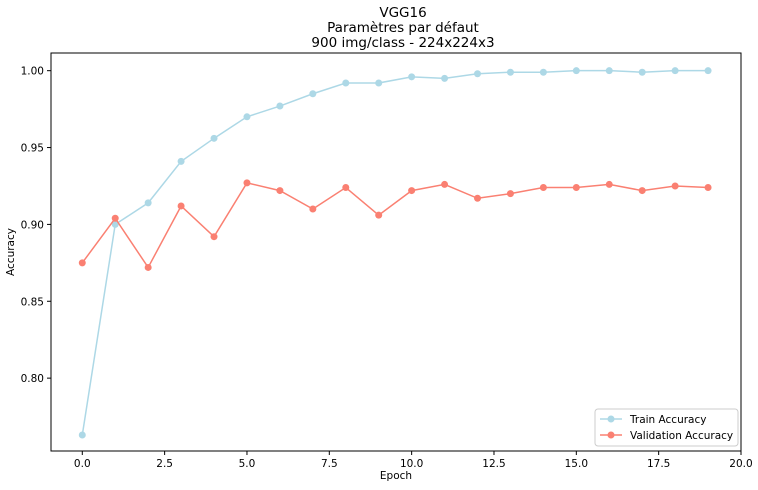  What do you see at coordinates (402, 43) in the screenshot?
I see `chart-title-line-3: 900 img/class - 224x224x3` at bounding box center [402, 43].